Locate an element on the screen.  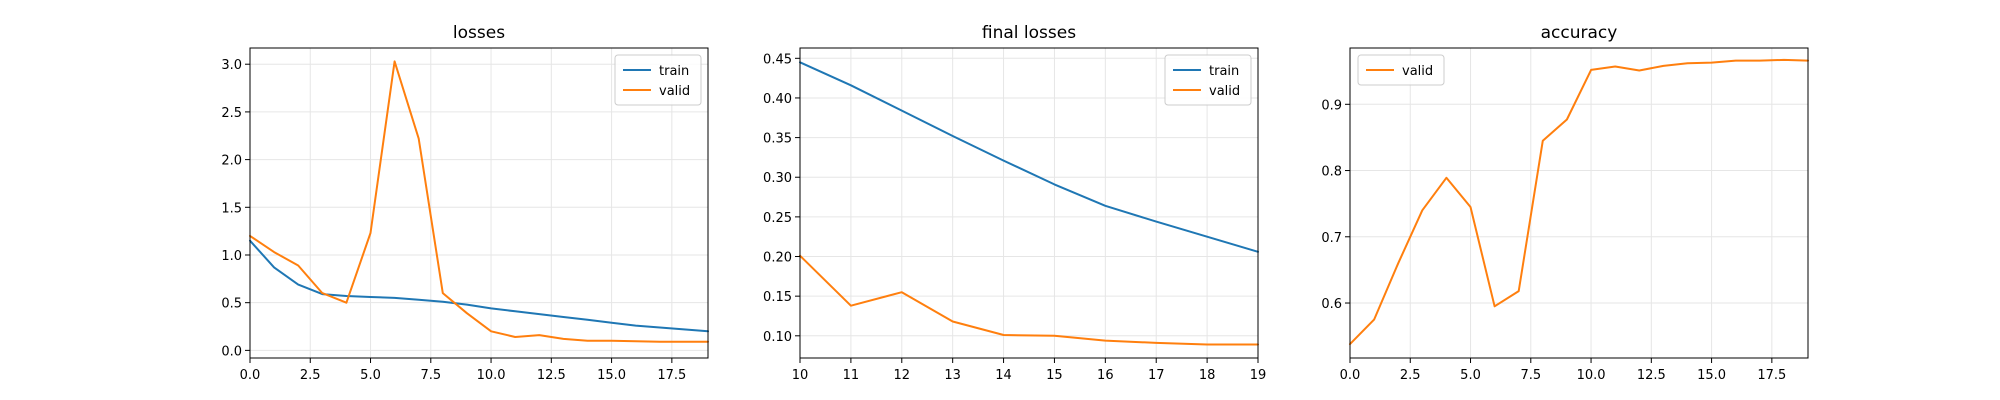
y-tick-label: 0.10 is located at coordinates (777, 337).